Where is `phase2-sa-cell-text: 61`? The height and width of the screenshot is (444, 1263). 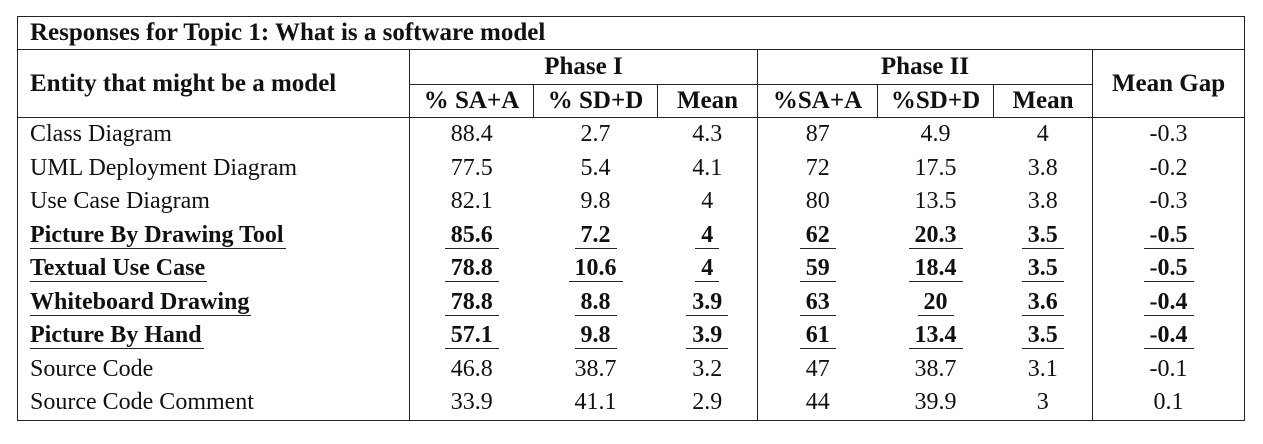 phase2-sa-cell-text: 61 is located at coordinates (817, 336).